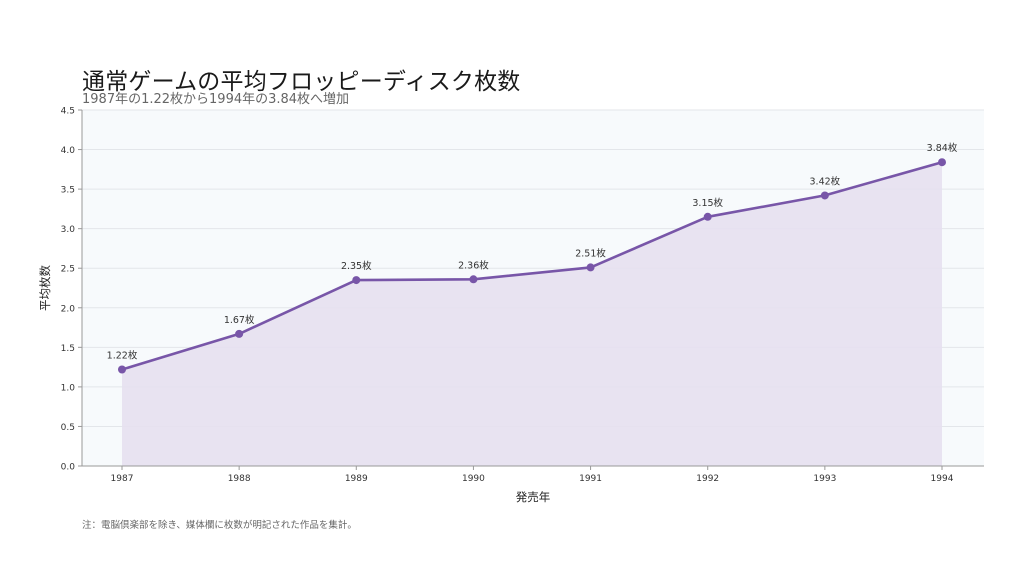  Describe the element at coordinates (122, 479) in the screenshot. I see `x-tick-label: 1987` at that location.